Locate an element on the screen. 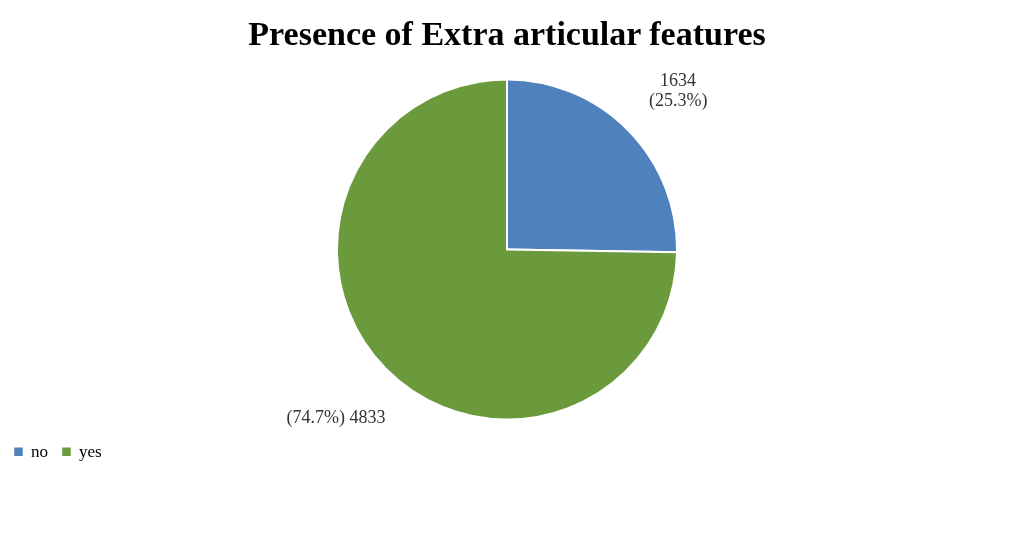  legend-label: no is located at coordinates (39, 451).